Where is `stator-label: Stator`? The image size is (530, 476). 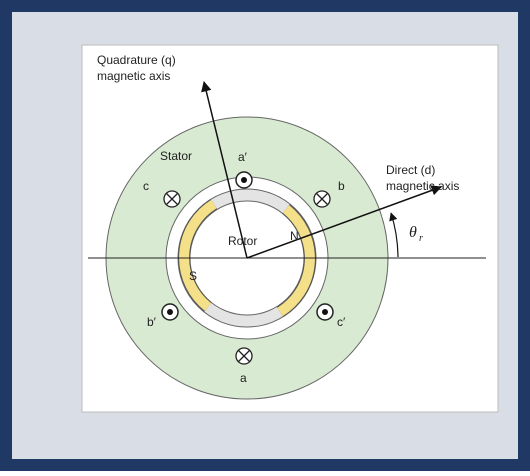
stator-label: Stator is located at coordinates (176, 156).